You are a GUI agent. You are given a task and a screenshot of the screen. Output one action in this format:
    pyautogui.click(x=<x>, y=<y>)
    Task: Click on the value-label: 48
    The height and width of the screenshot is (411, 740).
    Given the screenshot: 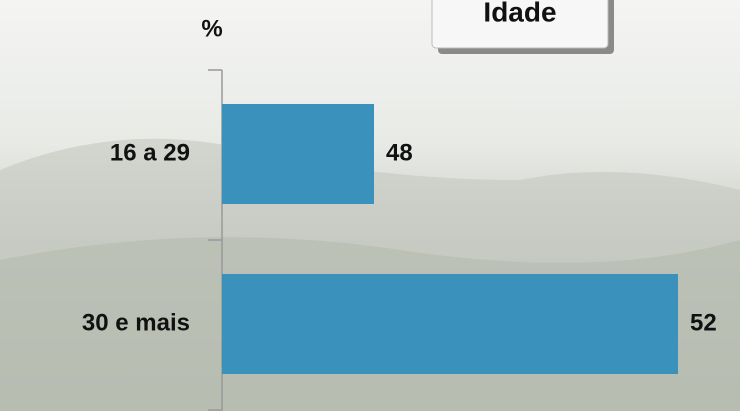 What is the action you would take?
    pyautogui.click(x=399, y=152)
    